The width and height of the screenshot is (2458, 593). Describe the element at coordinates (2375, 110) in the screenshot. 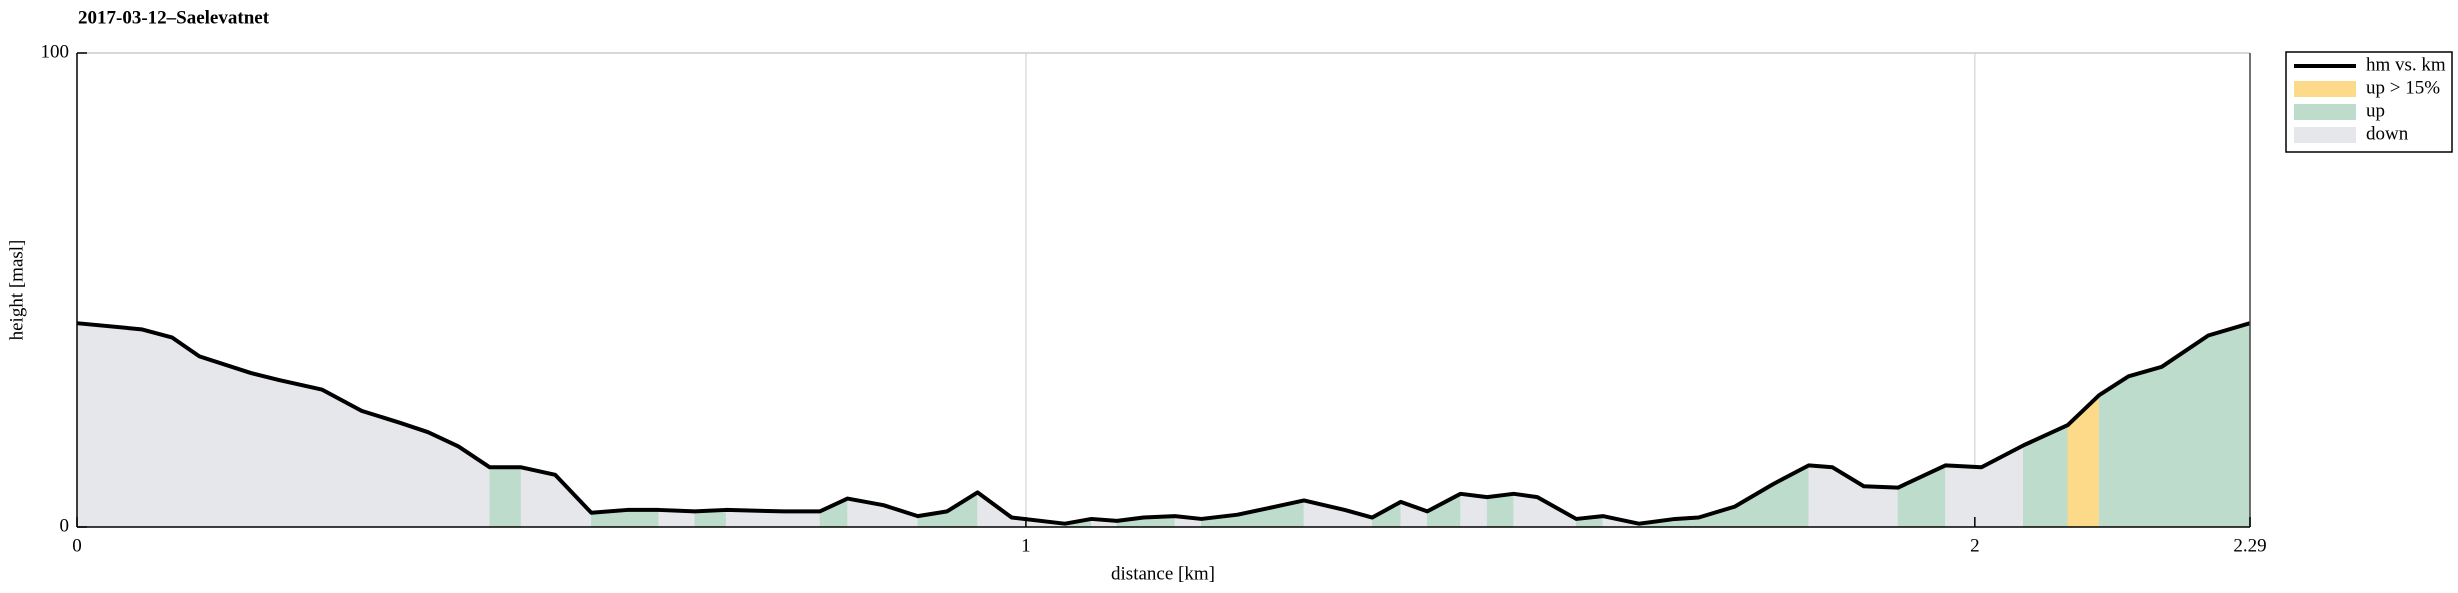

I see `legend-label: up` at that location.